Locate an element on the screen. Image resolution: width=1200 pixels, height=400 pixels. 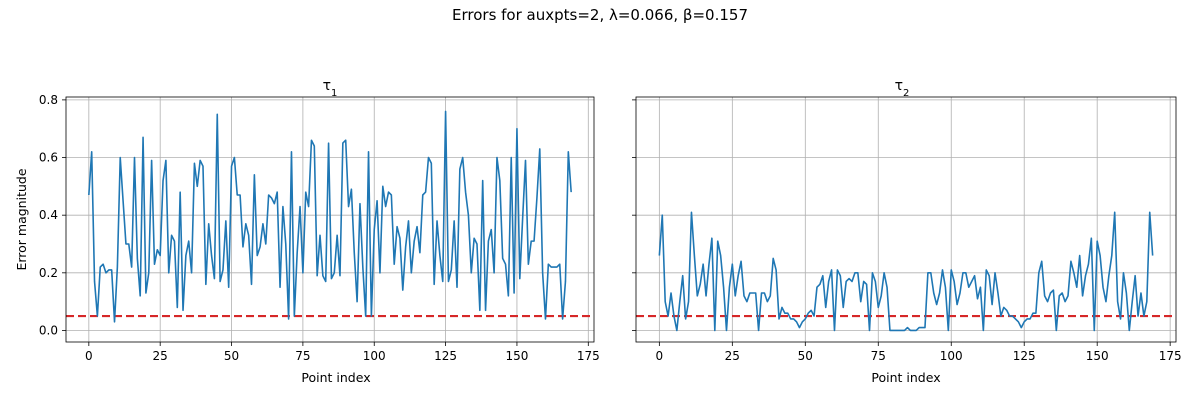
y-axis-label-1: Error magnitude is located at coordinates (21, 219).